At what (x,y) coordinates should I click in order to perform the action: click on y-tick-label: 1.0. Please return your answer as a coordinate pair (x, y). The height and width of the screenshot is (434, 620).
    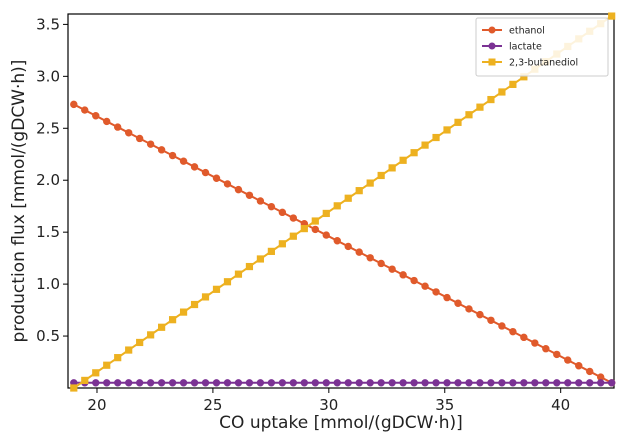
    Looking at the image, I should click on (48, 284).